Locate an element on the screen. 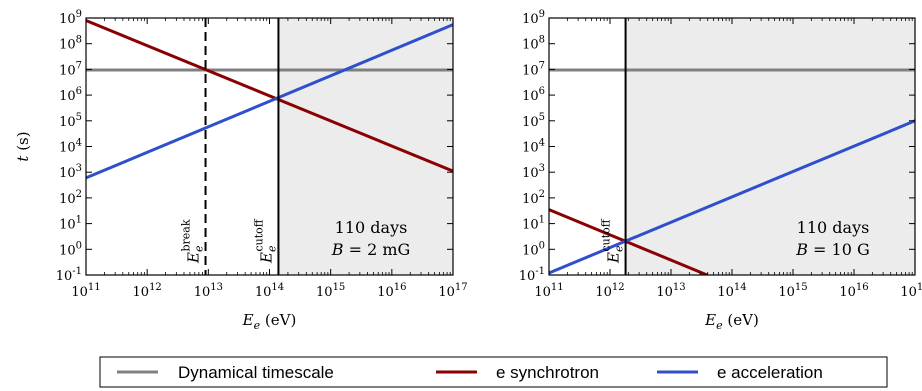 The image size is (922, 391). legend-frame is located at coordinates (493, 372).